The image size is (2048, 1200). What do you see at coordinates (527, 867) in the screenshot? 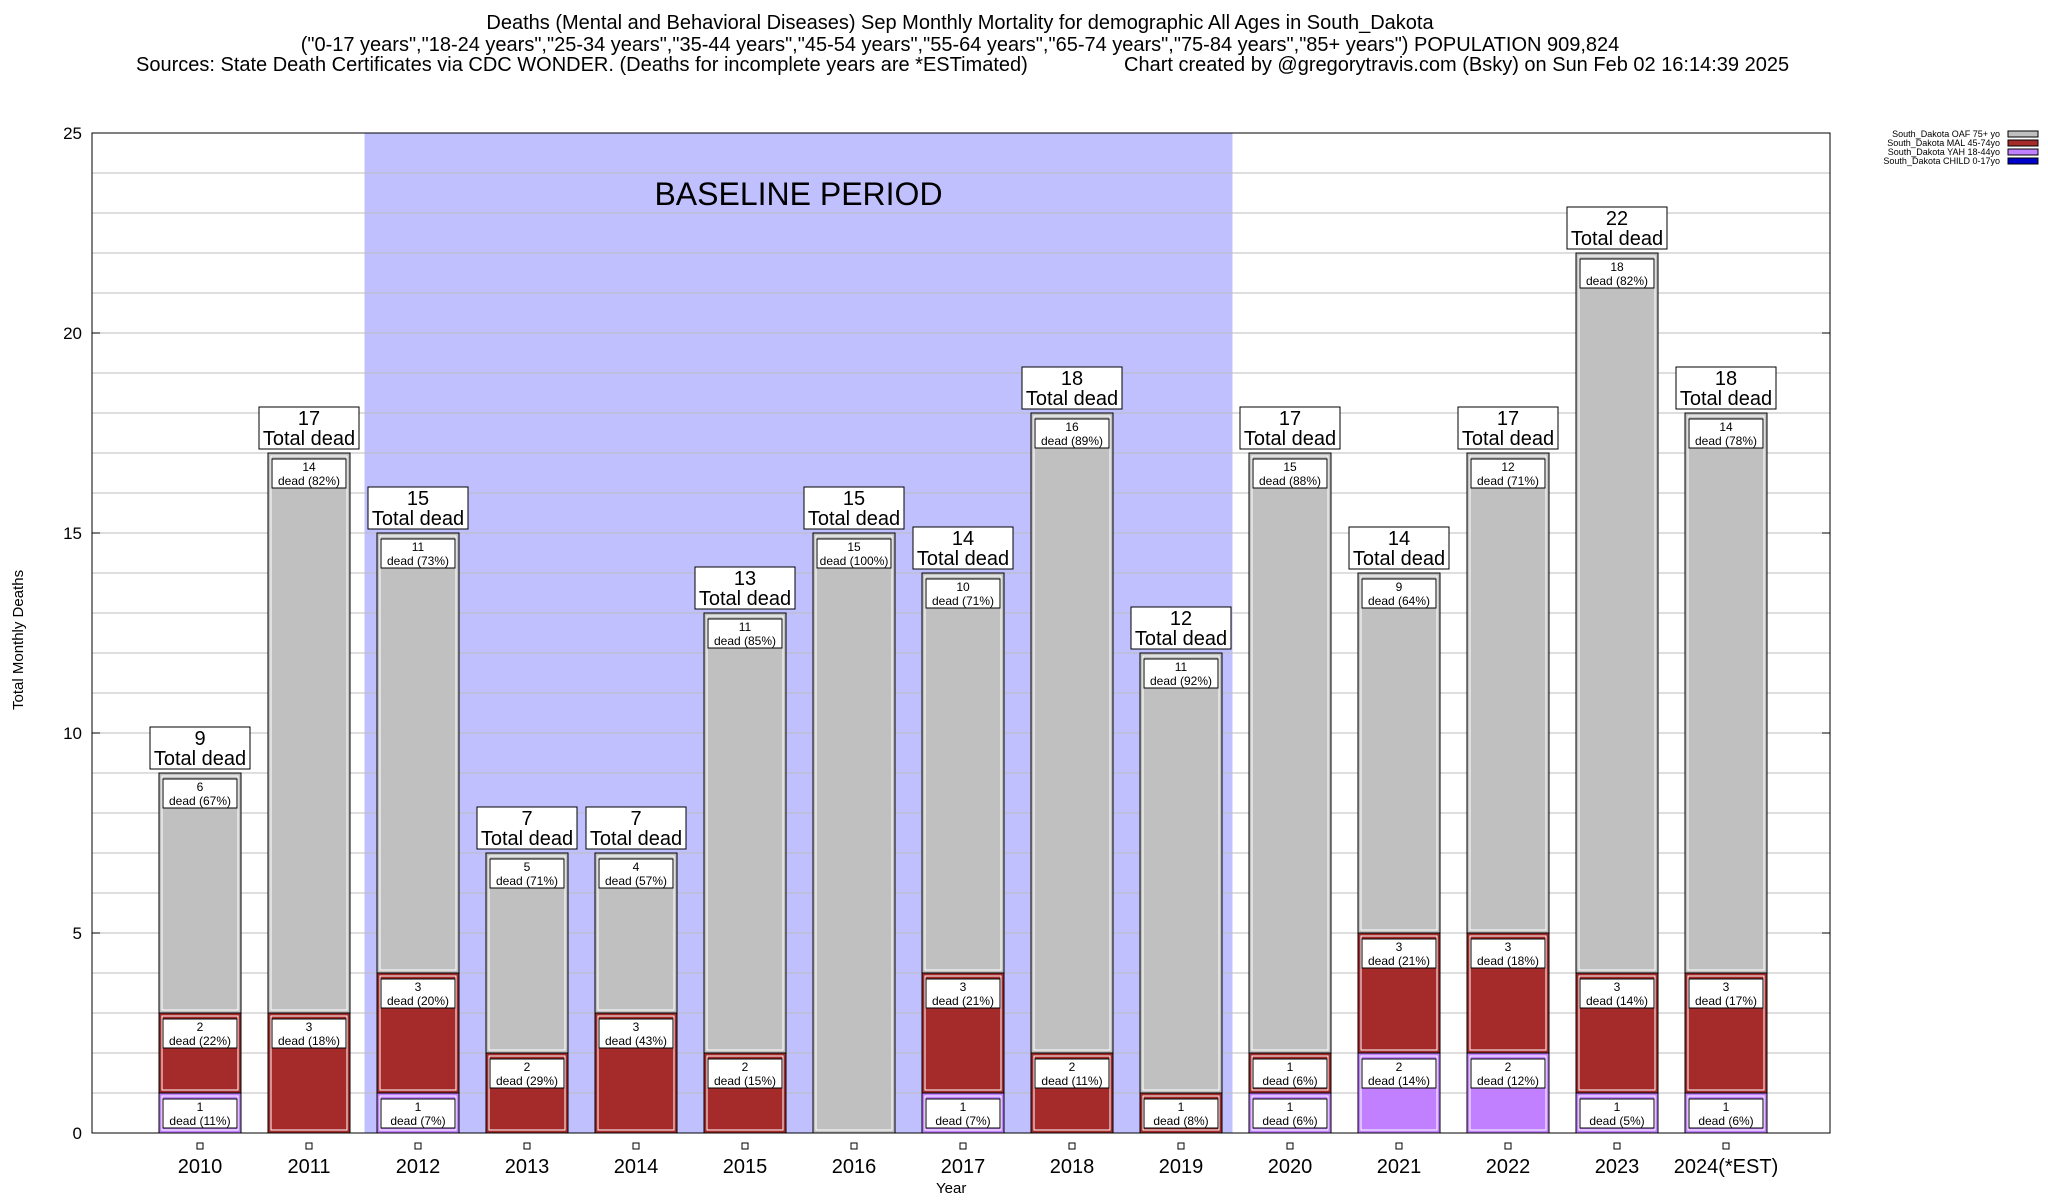
I see `segment-count-label: 5` at bounding box center [527, 867].